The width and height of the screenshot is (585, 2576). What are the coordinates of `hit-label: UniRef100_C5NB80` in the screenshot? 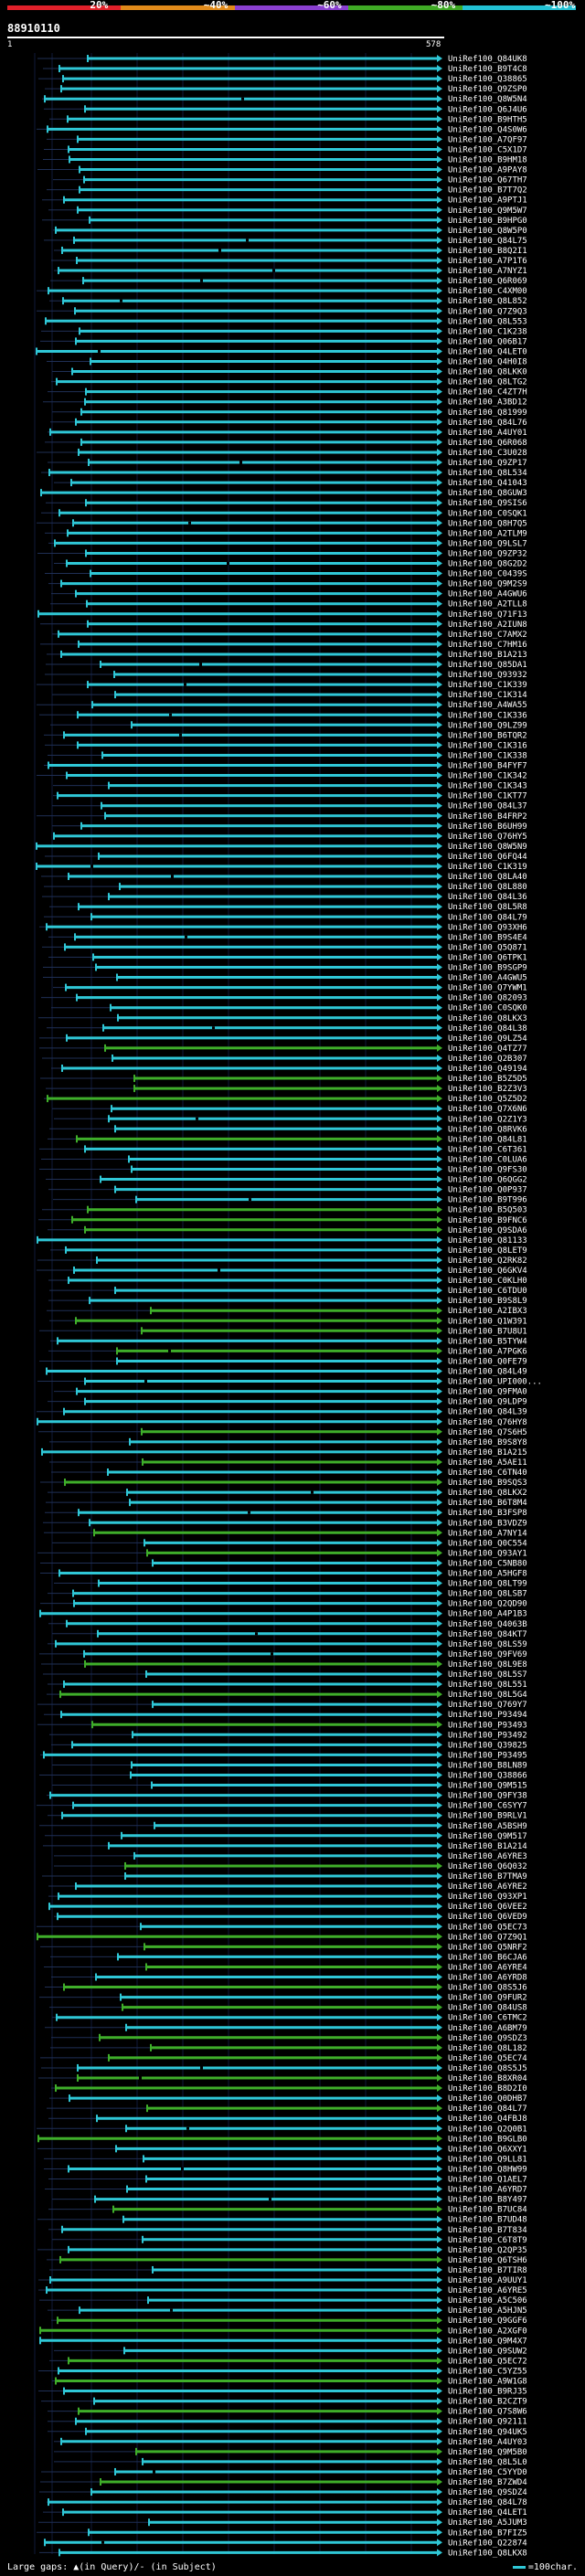 It's located at (488, 1563).